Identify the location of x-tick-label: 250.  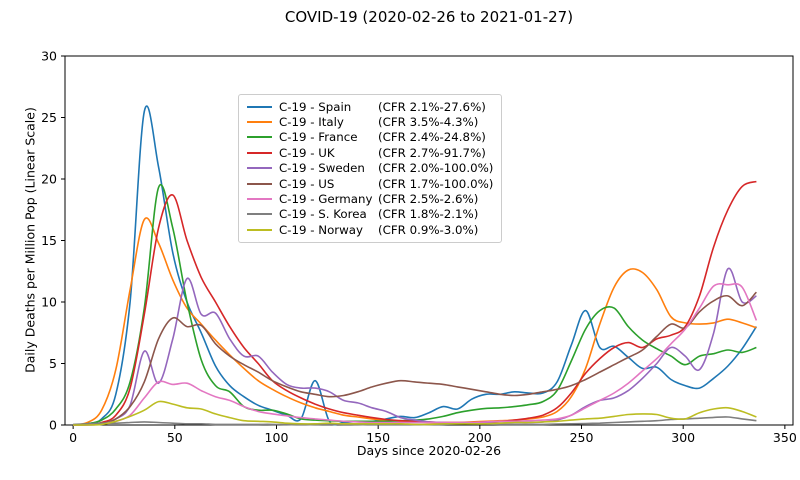
(582, 437).